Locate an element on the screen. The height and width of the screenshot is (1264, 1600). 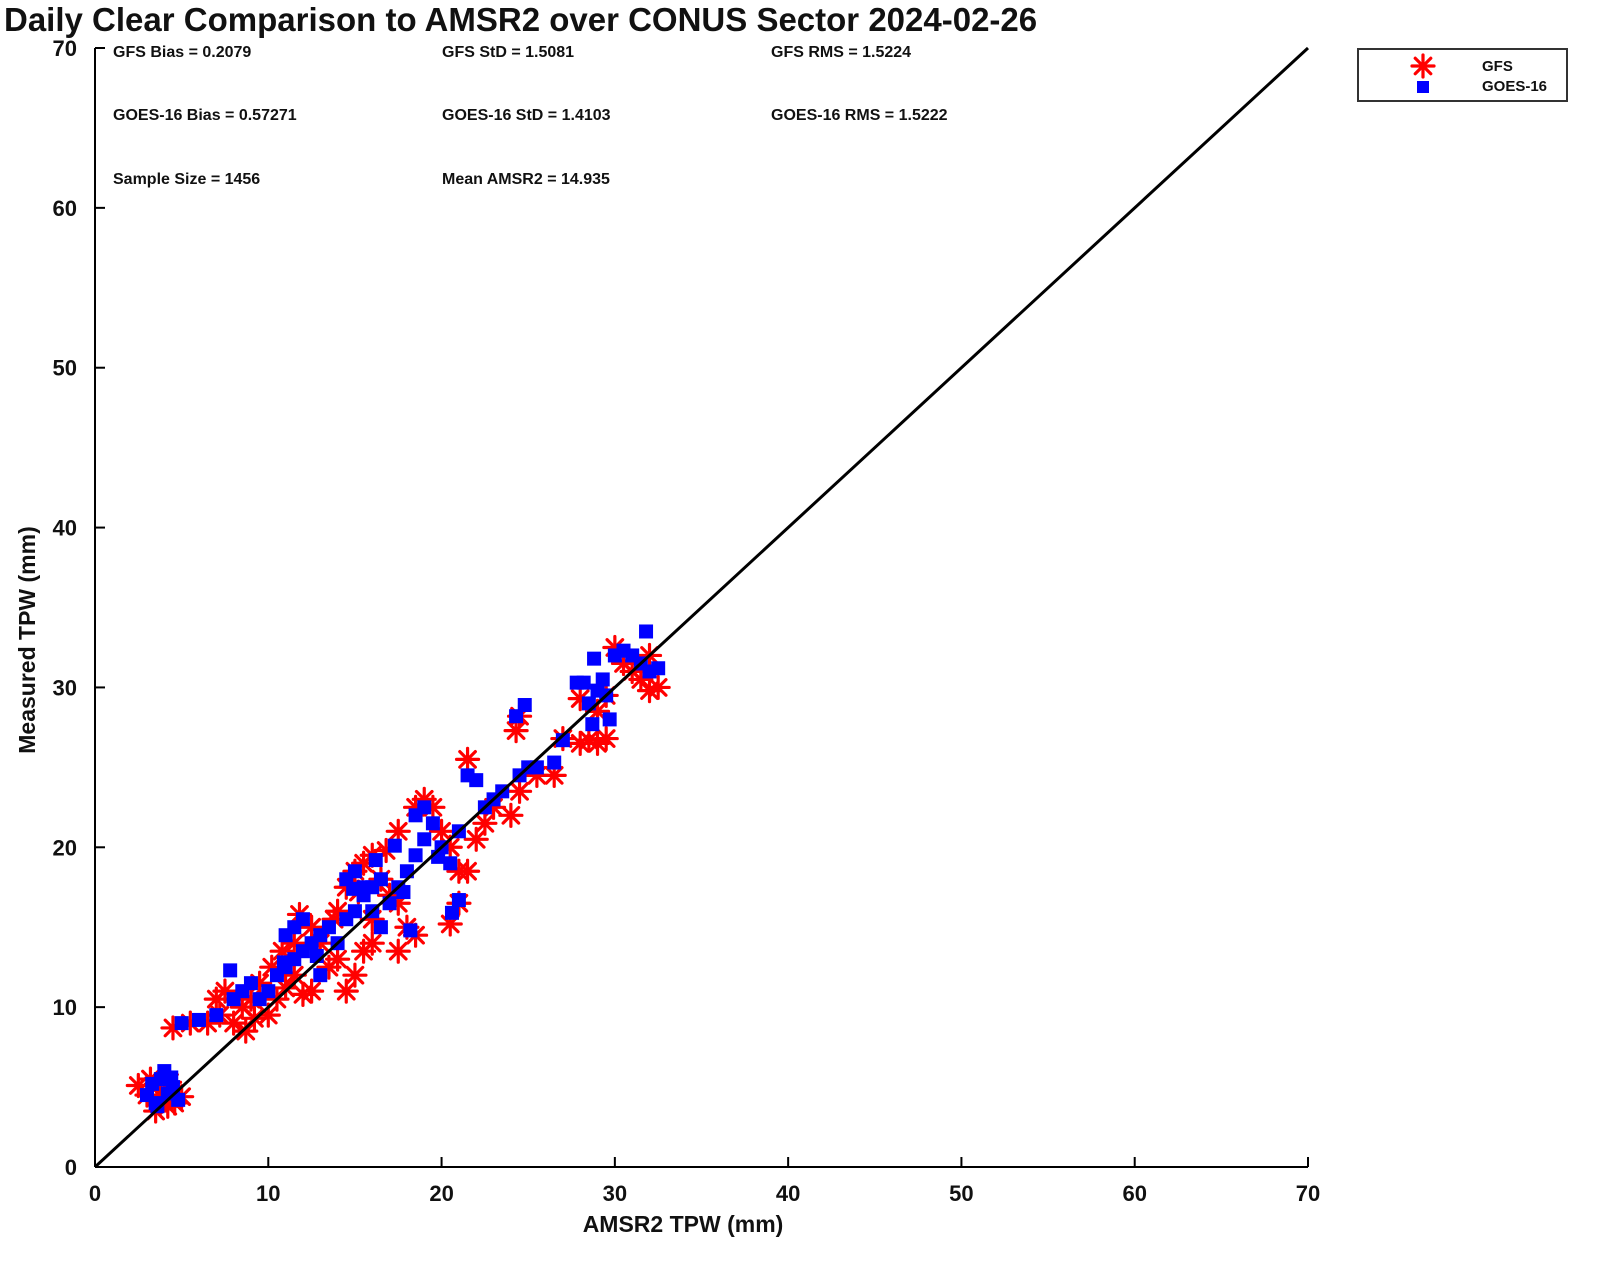
stat-mean-amsr2: Mean AMSR2 = 14.935 is located at coordinates (526, 179).